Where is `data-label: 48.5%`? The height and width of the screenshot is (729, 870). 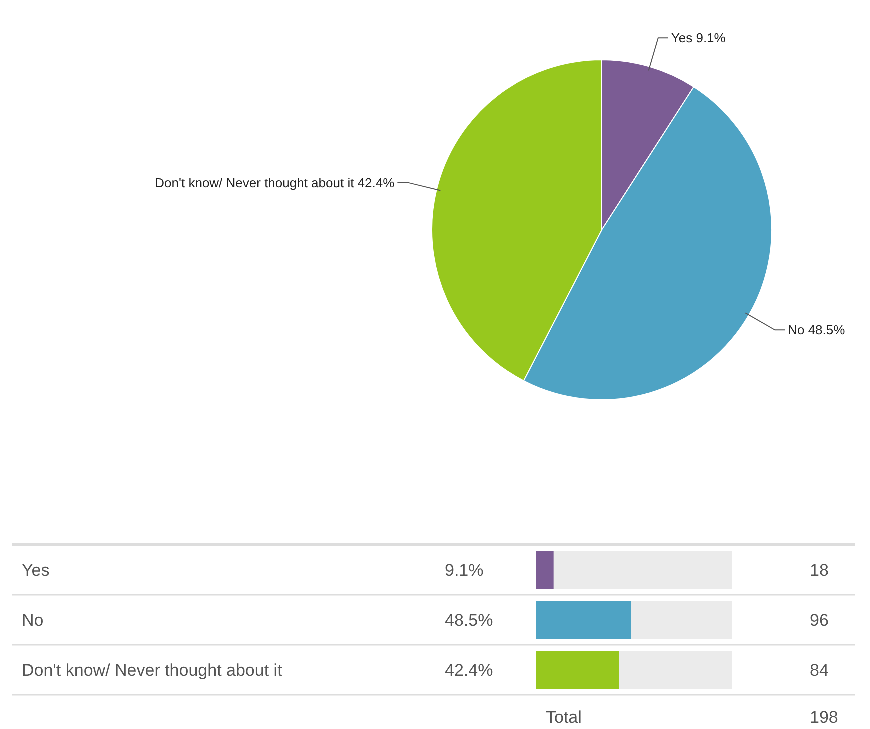
data-label: 48.5% is located at coordinates (469, 620).